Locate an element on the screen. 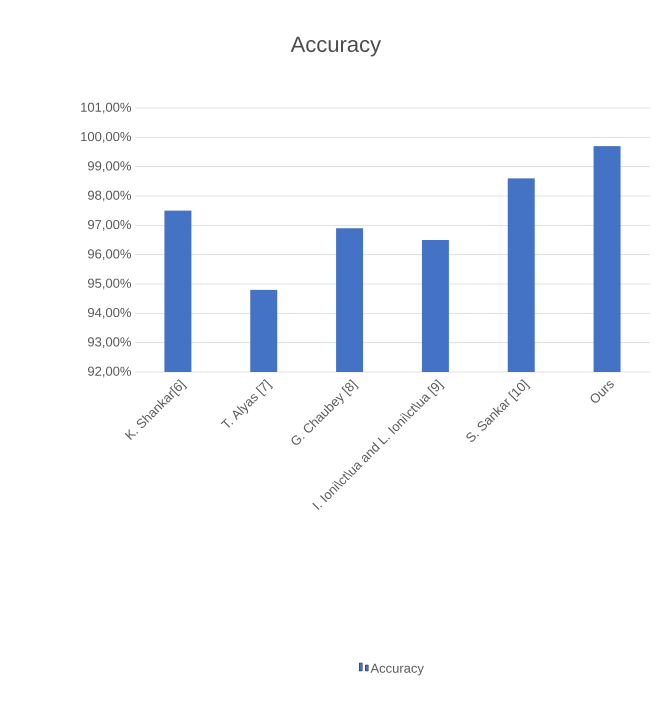 This screenshot has height=702, width=672. y-tick-label: 101,00% is located at coordinates (106, 108).